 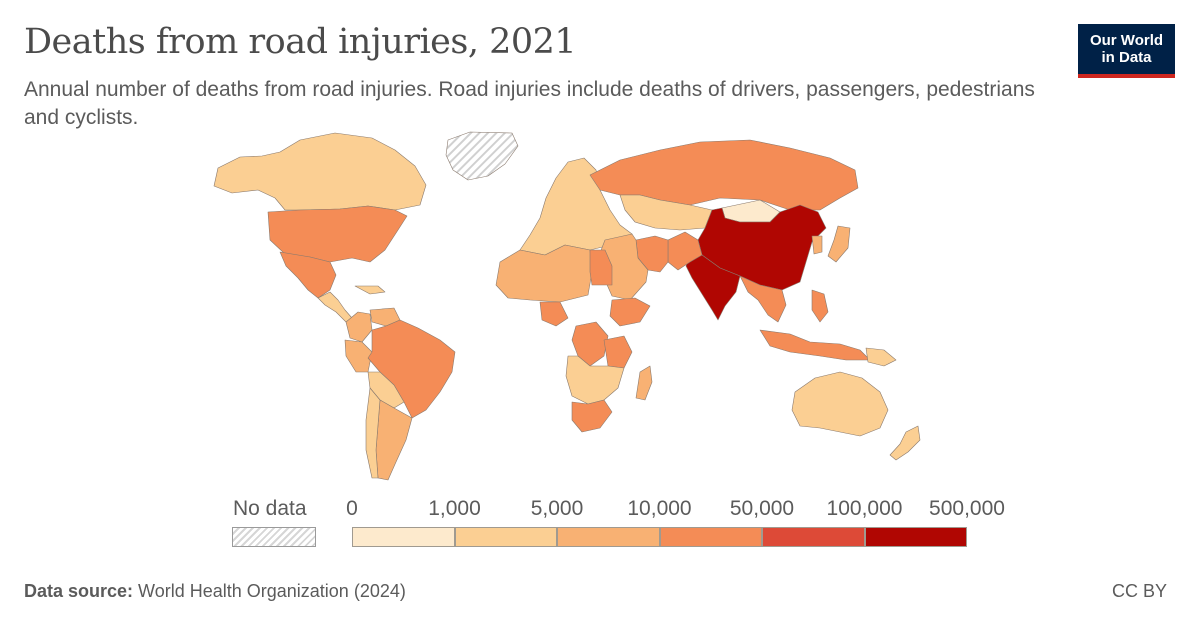 What do you see at coordinates (840, 404) in the screenshot?
I see `map-region-australia: Australia` at bounding box center [840, 404].